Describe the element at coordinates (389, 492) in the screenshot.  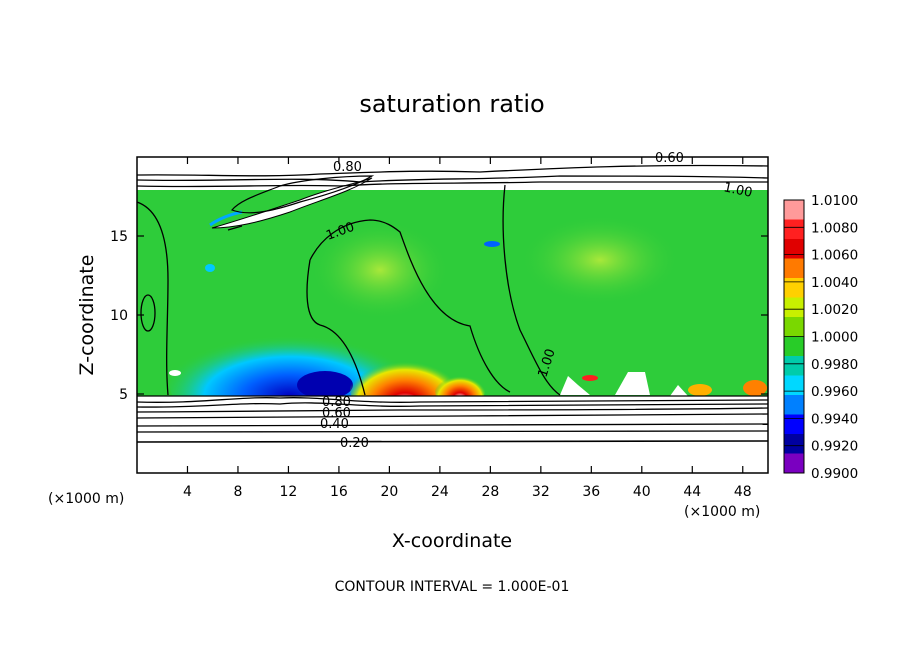
I see `x-tick-label: 20` at that location.